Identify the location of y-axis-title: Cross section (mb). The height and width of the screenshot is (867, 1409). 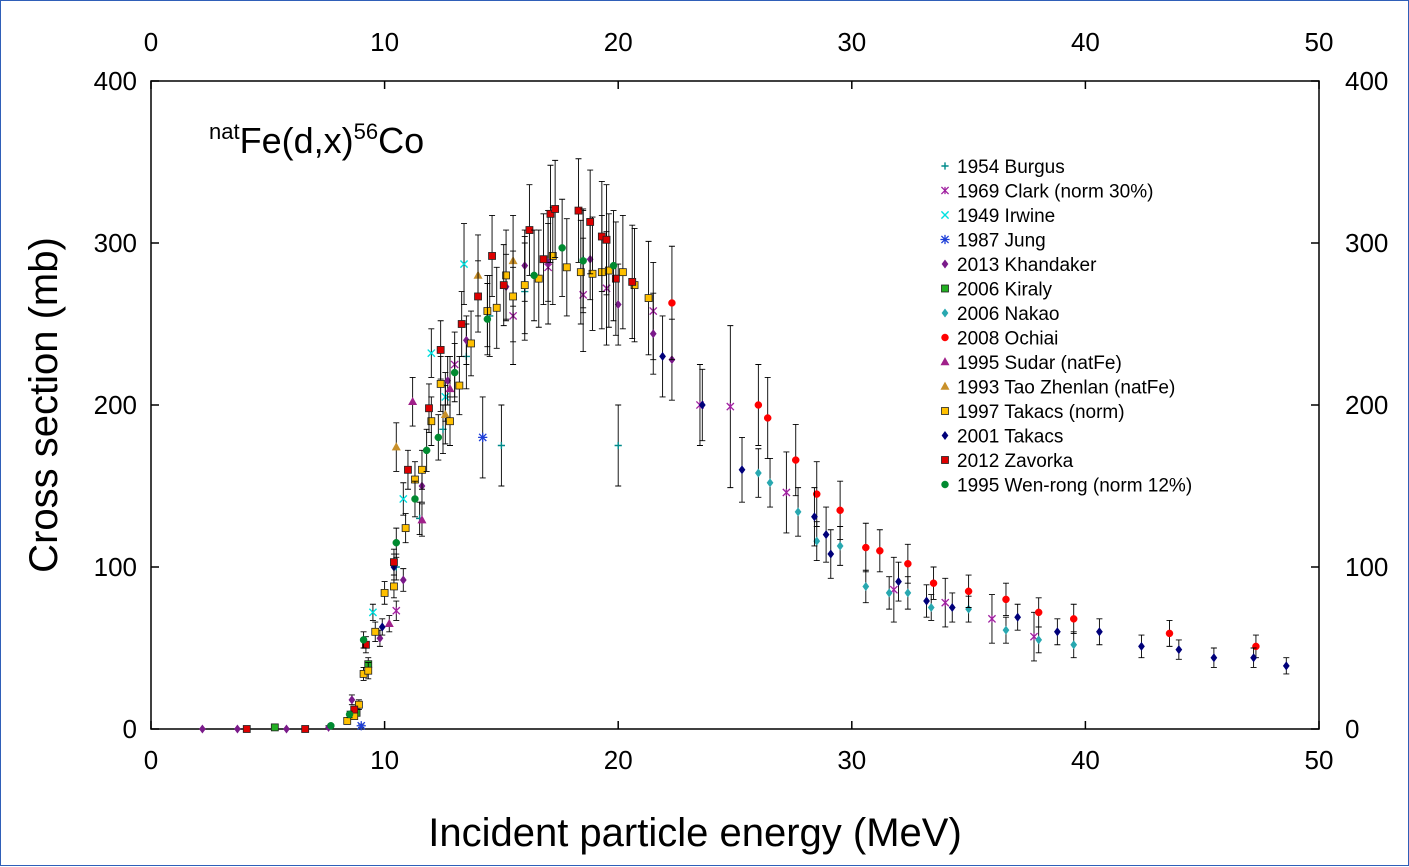
(44, 405).